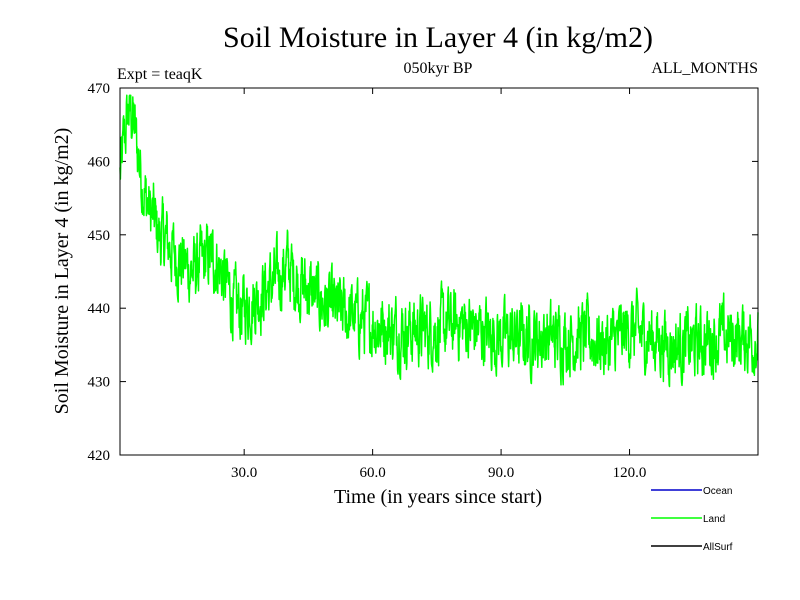 Image resolution: width=800 pixels, height=600 pixels. Describe the element at coordinates (373, 473) in the screenshot. I see `x-tick-label: 60.0` at that location.